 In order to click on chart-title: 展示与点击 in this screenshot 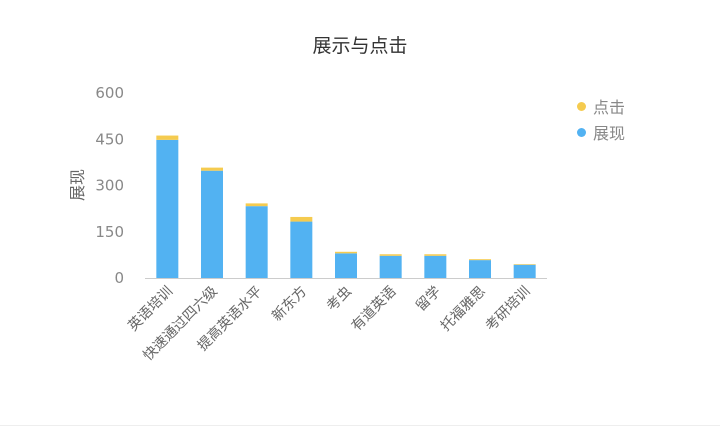, I will do `click(360, 46)`.